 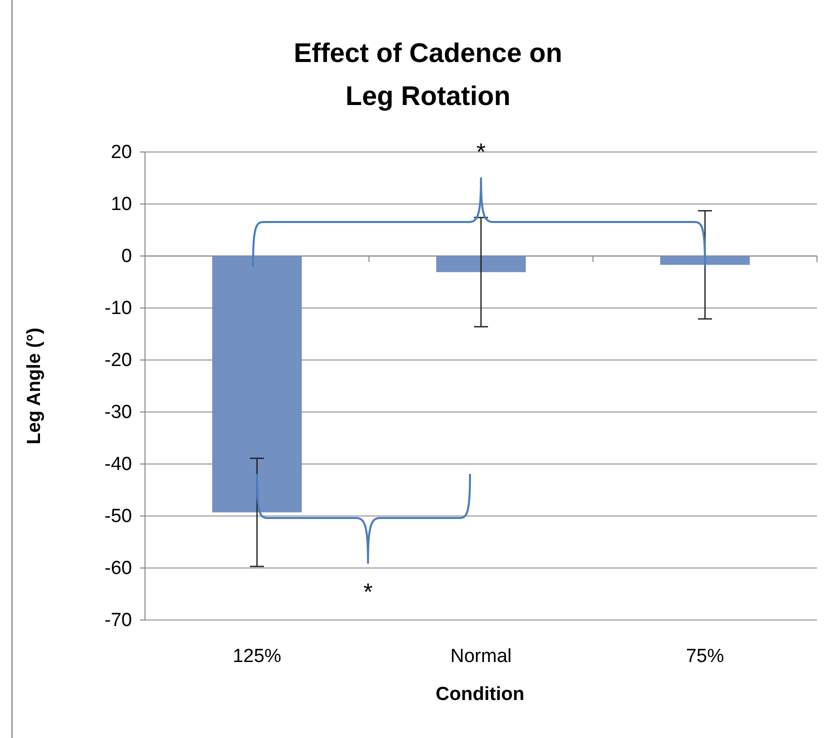 I want to click on y-tick-label: 20, so click(x=121, y=153).